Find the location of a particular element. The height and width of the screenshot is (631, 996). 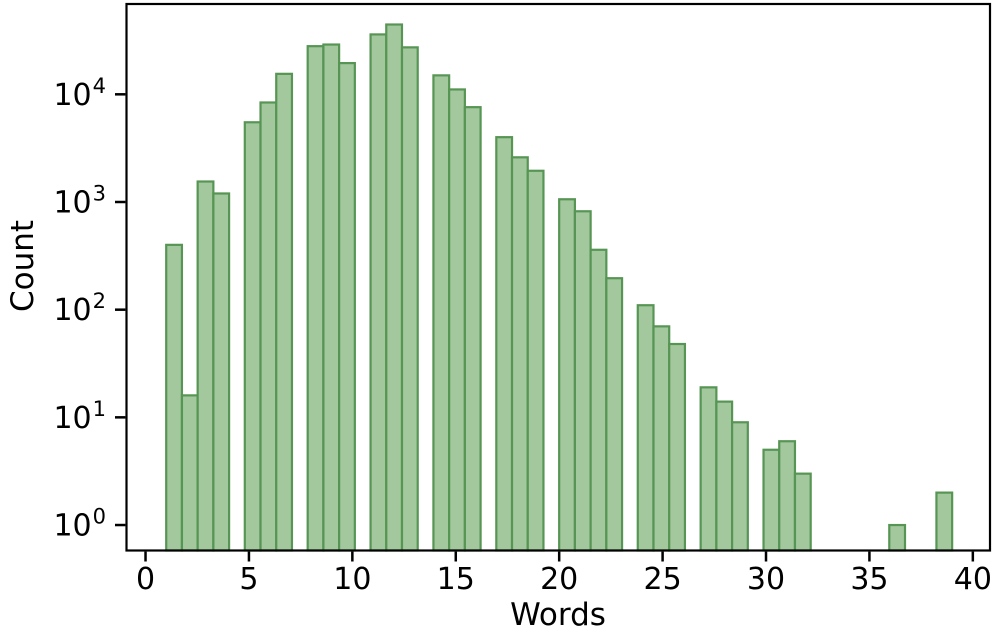

y-tick-label-1e1: 10¹ is located at coordinates (79, 416).